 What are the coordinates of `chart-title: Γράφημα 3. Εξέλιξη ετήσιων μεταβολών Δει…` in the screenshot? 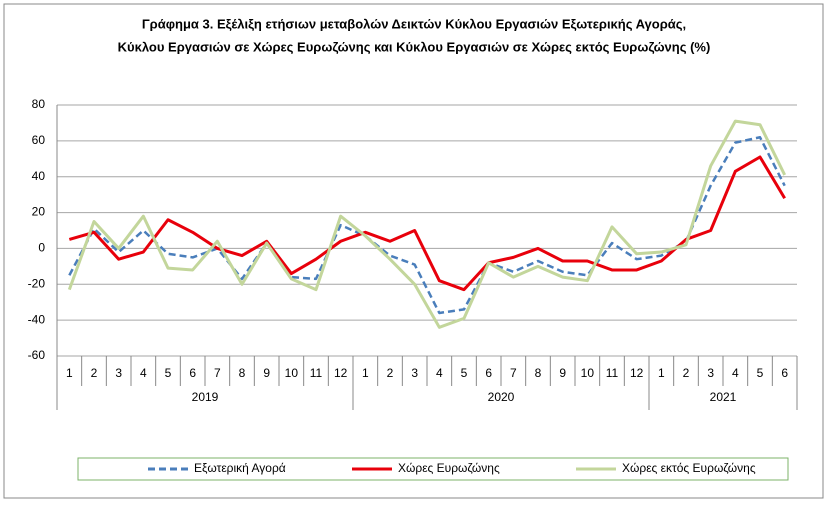 It's located at (414, 23).